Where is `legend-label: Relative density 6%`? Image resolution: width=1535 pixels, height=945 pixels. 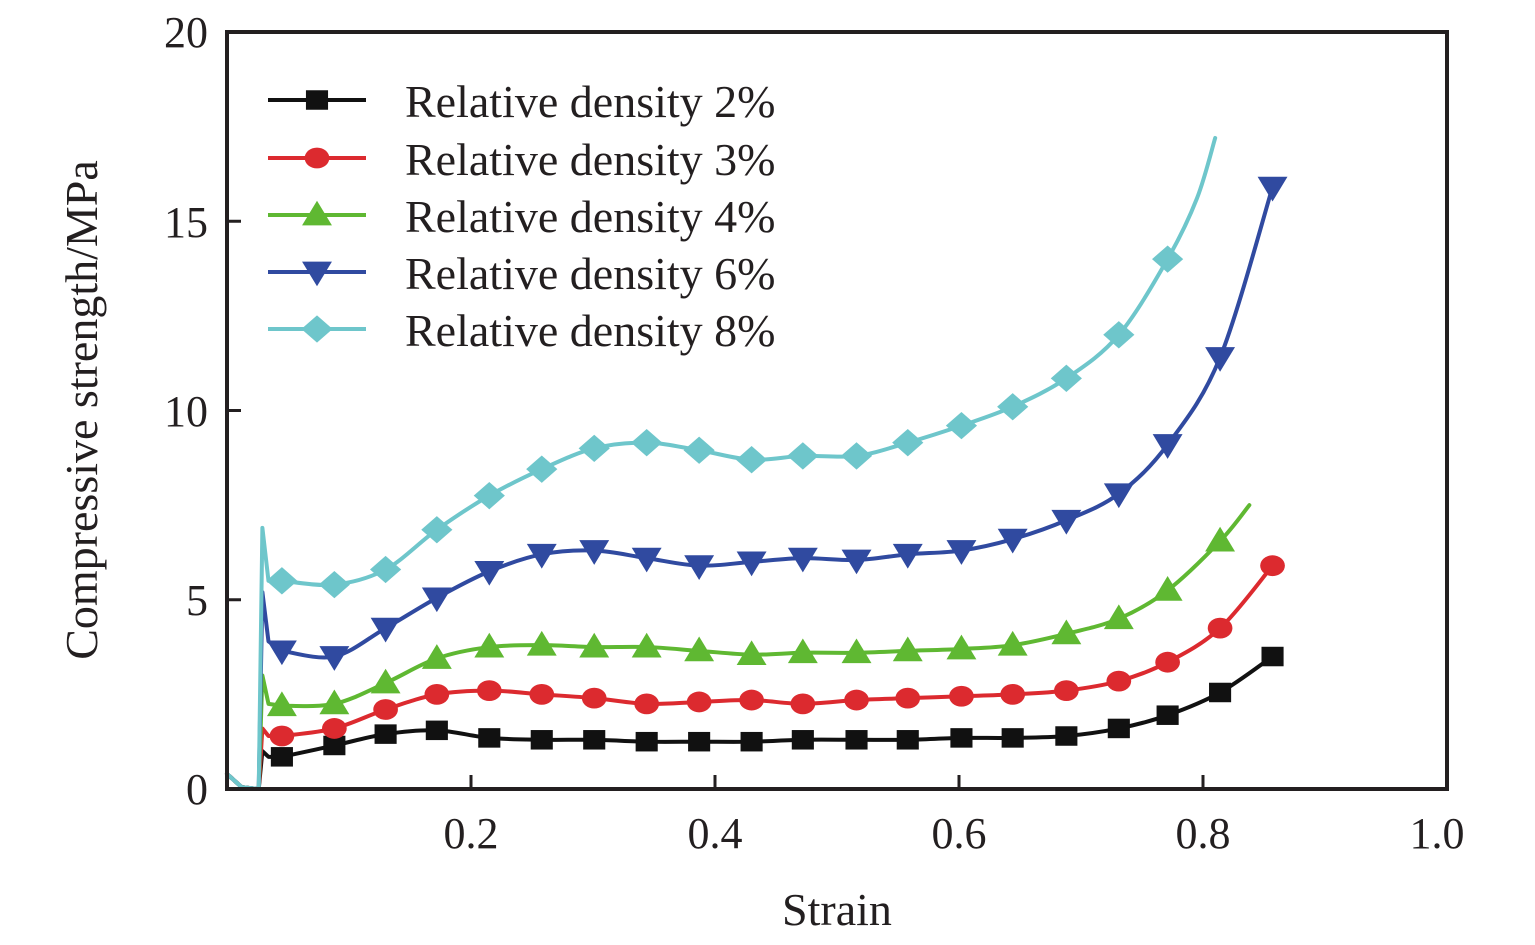
legend-label: Relative density 6% is located at coordinates (590, 273).